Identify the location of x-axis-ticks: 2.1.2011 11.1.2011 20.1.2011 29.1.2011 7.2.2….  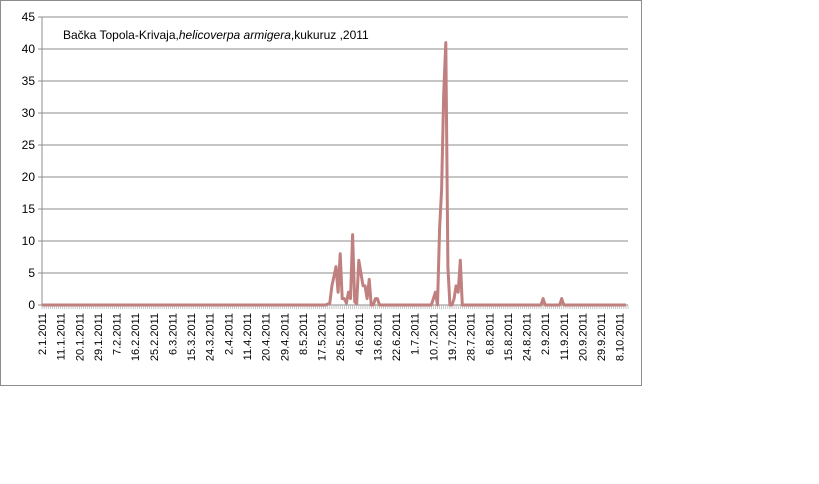
(332, 337).